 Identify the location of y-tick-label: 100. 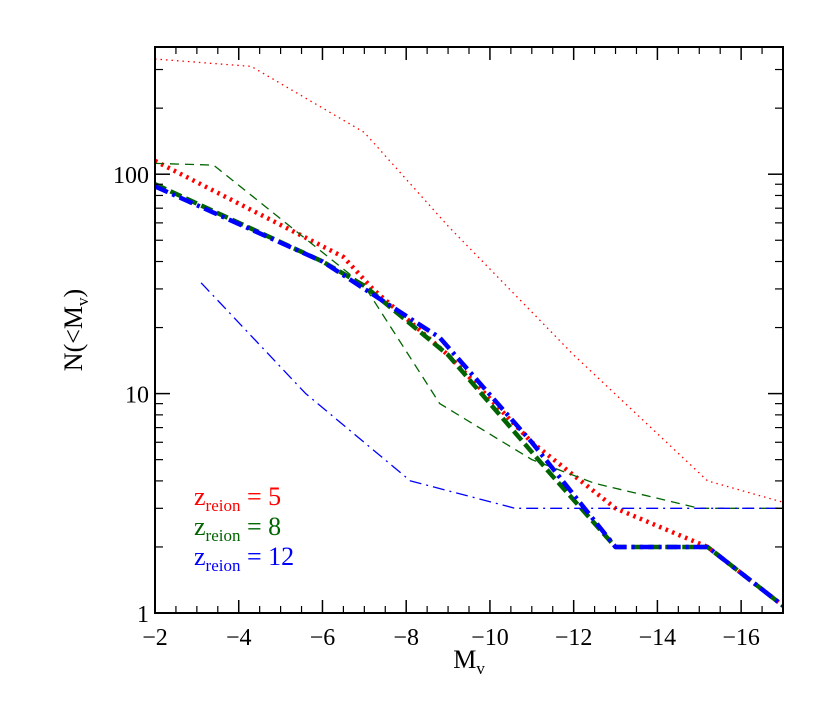
(131, 176).